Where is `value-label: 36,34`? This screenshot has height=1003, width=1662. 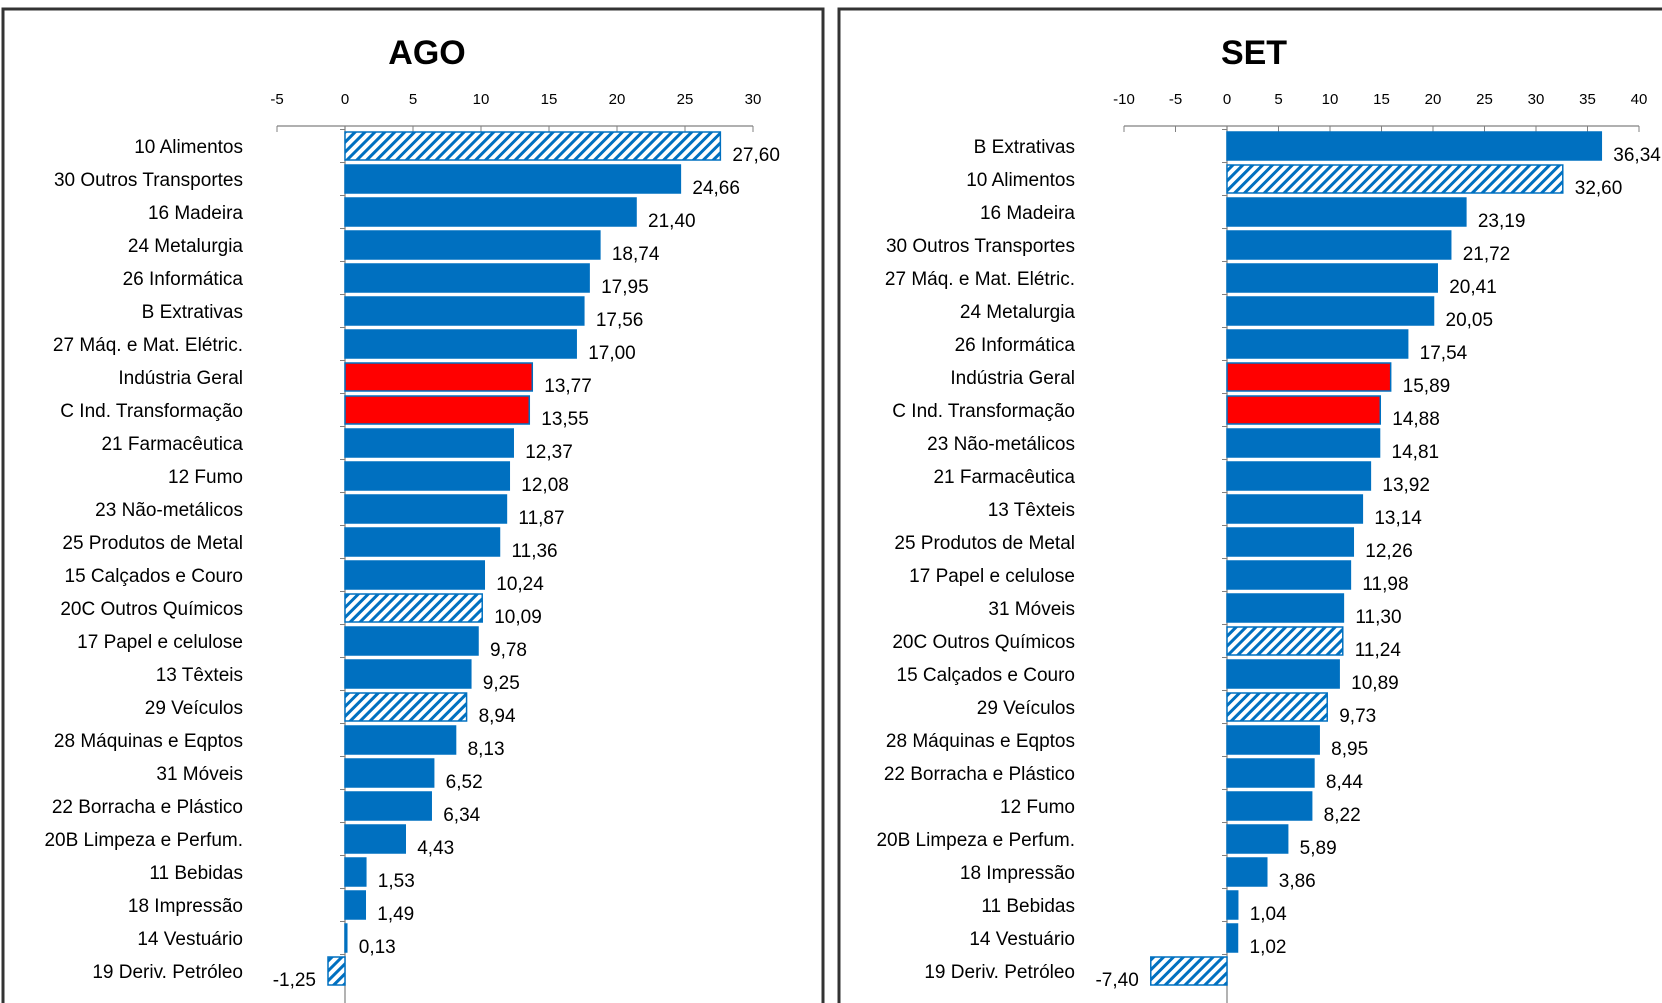 value-label: 36,34 is located at coordinates (1637, 155).